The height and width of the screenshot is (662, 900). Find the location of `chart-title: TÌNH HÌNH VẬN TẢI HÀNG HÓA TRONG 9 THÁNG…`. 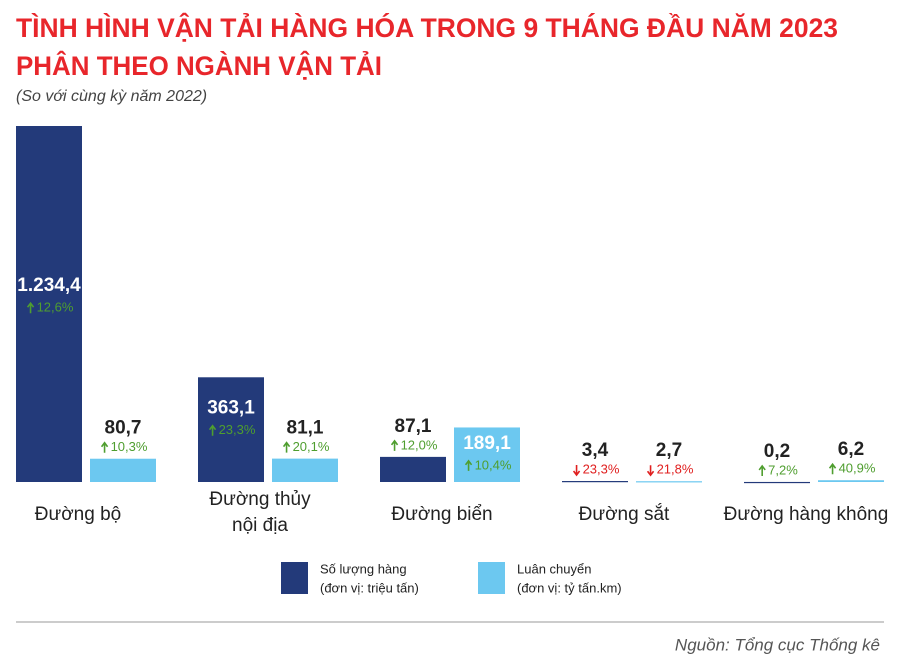

chart-title: TÌNH HÌNH VẬN TẢI HÀNG HÓA TRONG 9 THÁNG… is located at coordinates (427, 27).